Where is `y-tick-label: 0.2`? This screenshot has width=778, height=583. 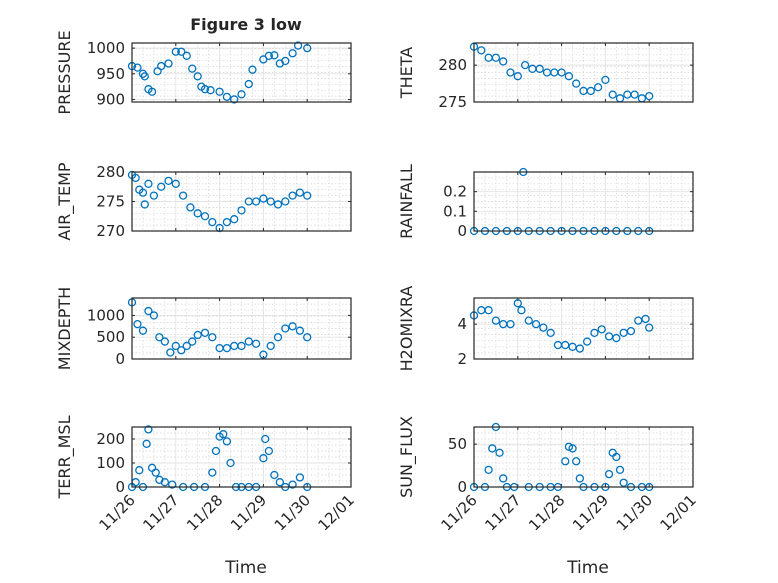
y-tick-label: 0.2 is located at coordinates (455, 192).